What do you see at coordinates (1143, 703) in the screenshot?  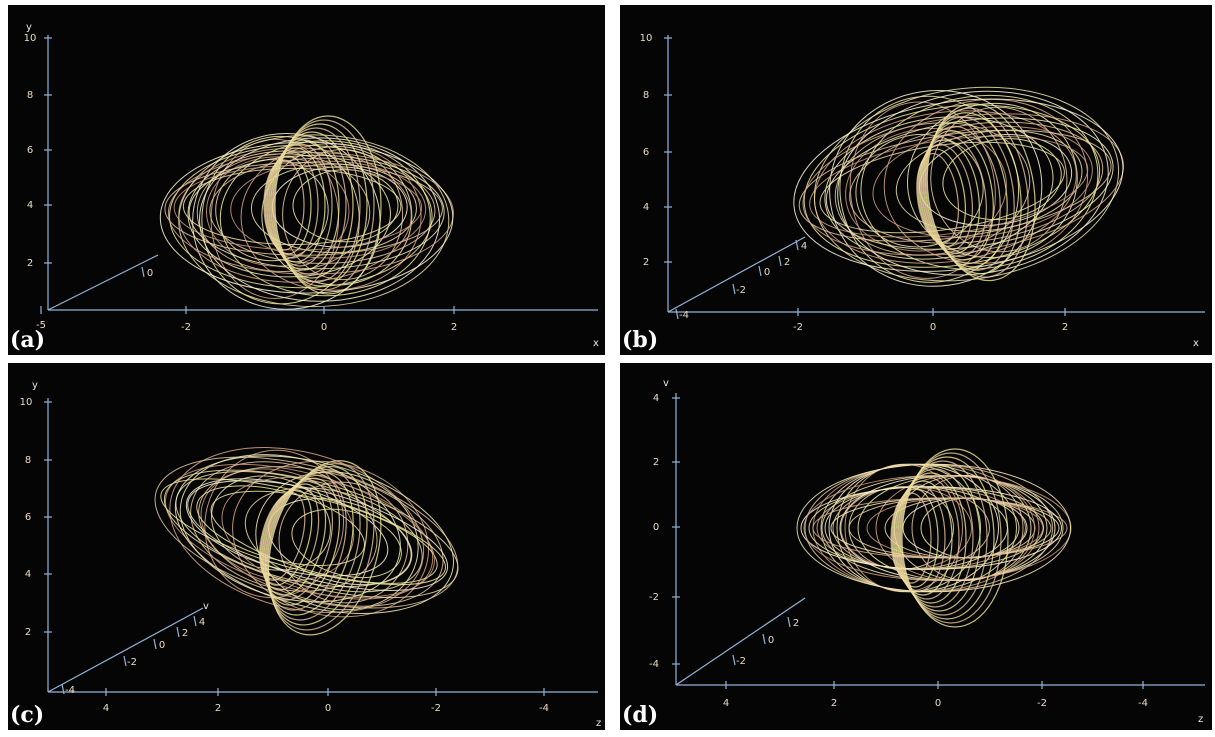 I see `x-tick-label: -4` at bounding box center [1143, 703].